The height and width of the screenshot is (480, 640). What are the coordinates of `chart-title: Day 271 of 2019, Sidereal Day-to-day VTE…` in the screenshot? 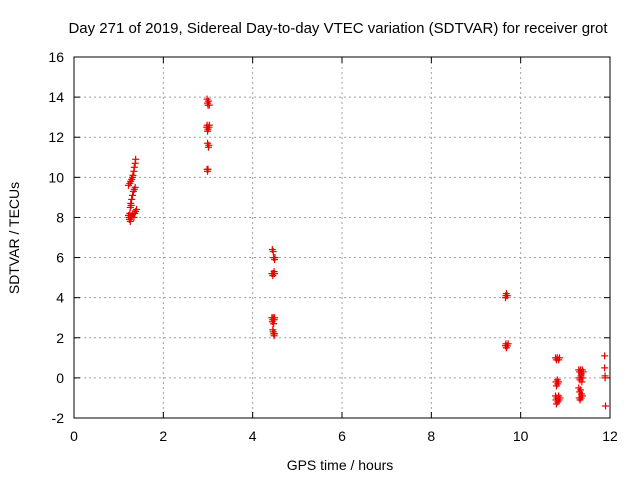 It's located at (338, 28).